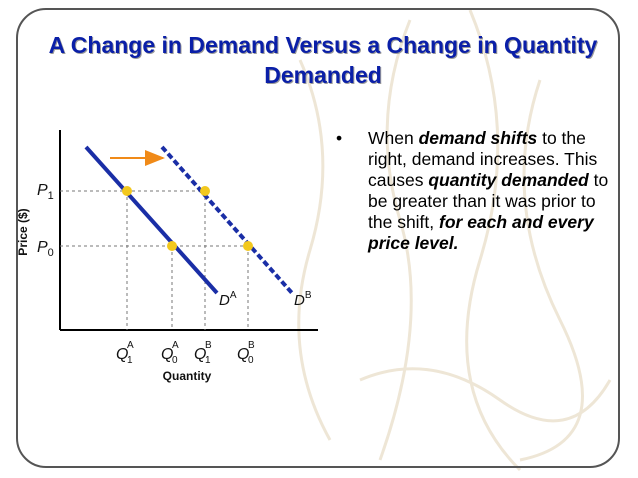 The width and height of the screenshot is (638, 478). I want to click on point-db-p1, so click(205, 191).